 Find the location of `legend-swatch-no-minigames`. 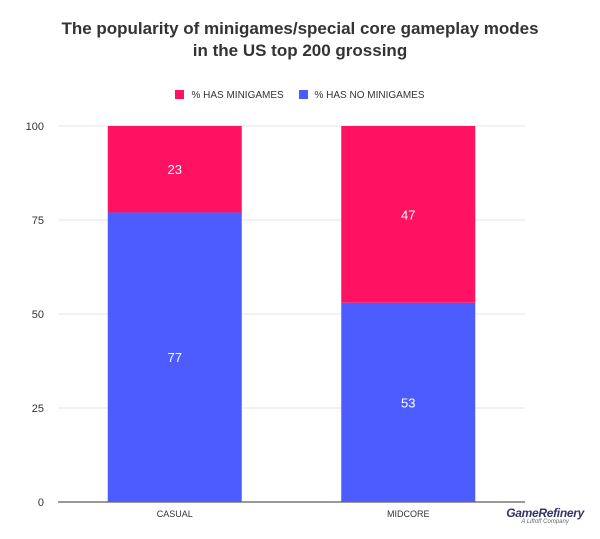

legend-swatch-no-minigames is located at coordinates (303, 94).